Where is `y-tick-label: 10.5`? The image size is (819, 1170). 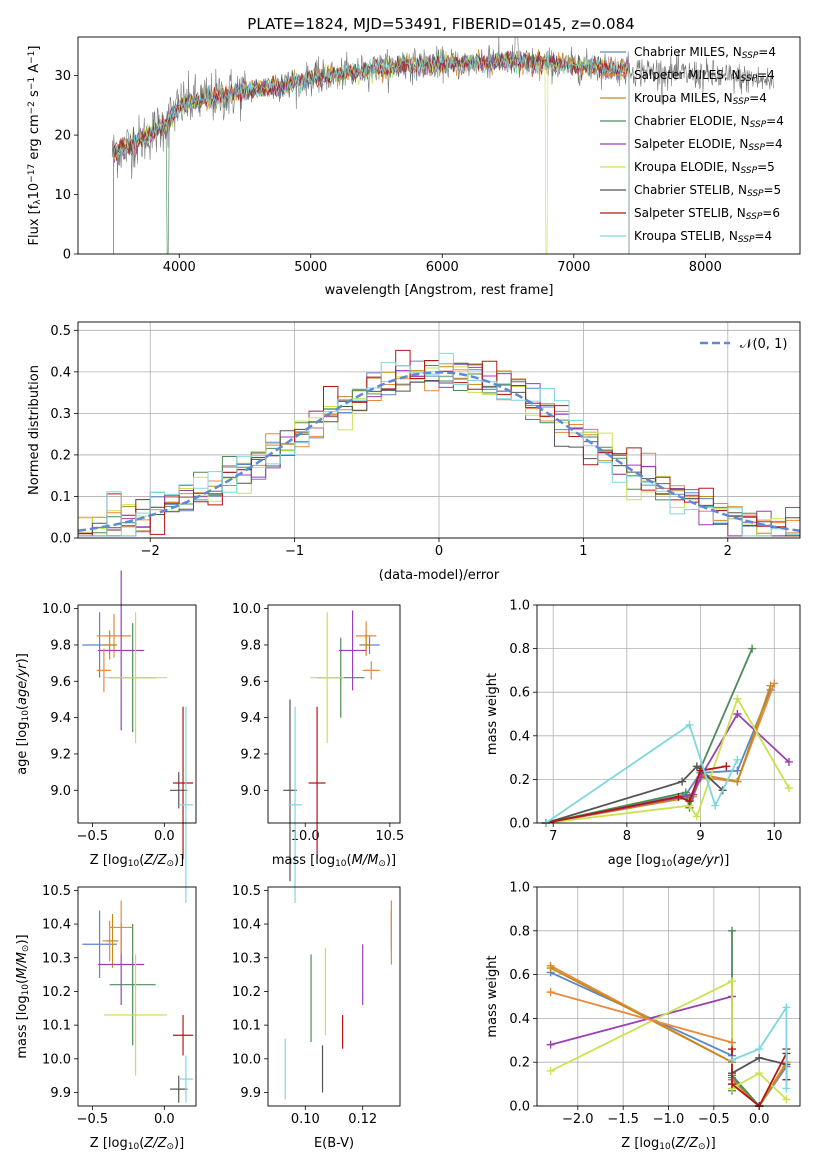
y-tick-label: 10.5 is located at coordinates (246, 891).